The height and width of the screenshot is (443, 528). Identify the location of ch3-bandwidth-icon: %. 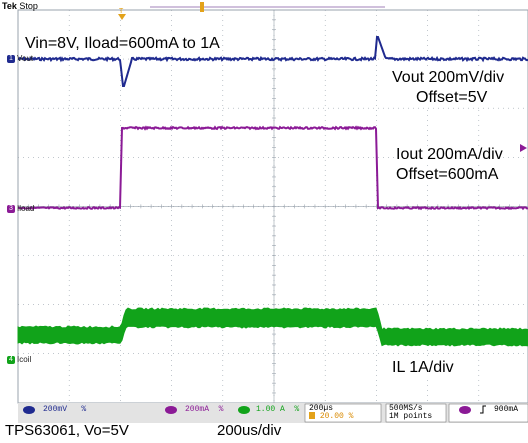
(221, 409).